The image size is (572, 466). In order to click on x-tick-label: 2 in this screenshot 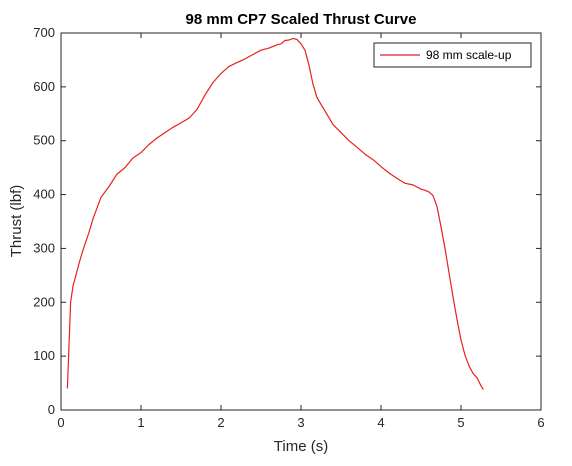, I will do `click(220, 422)`.